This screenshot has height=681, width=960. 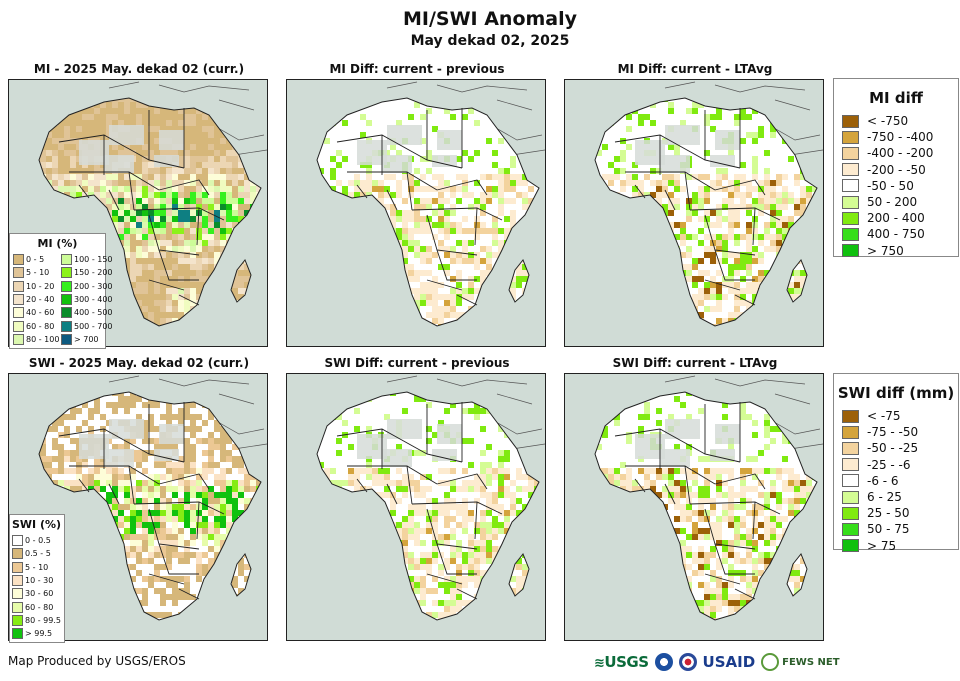 I want to click on legend-item: 50 - 200, so click(x=896, y=202).